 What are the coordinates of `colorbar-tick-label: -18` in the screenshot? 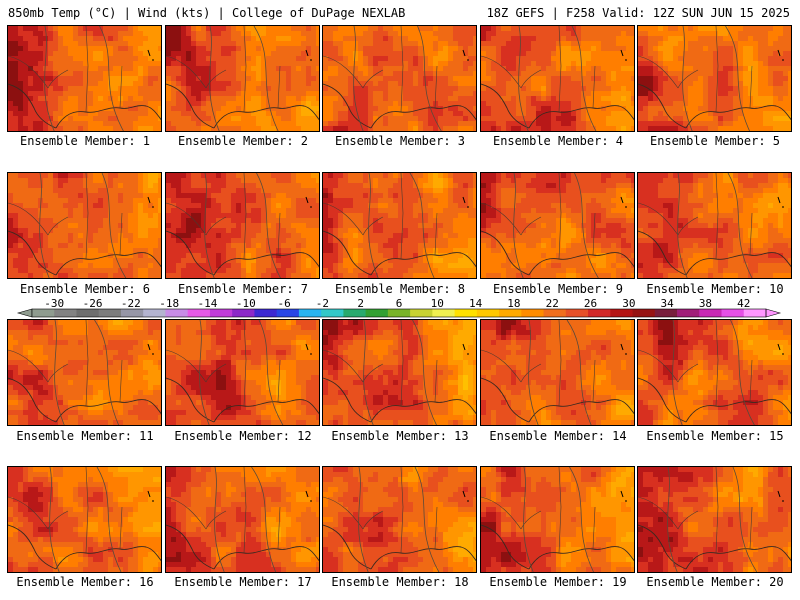 It's located at (169, 304).